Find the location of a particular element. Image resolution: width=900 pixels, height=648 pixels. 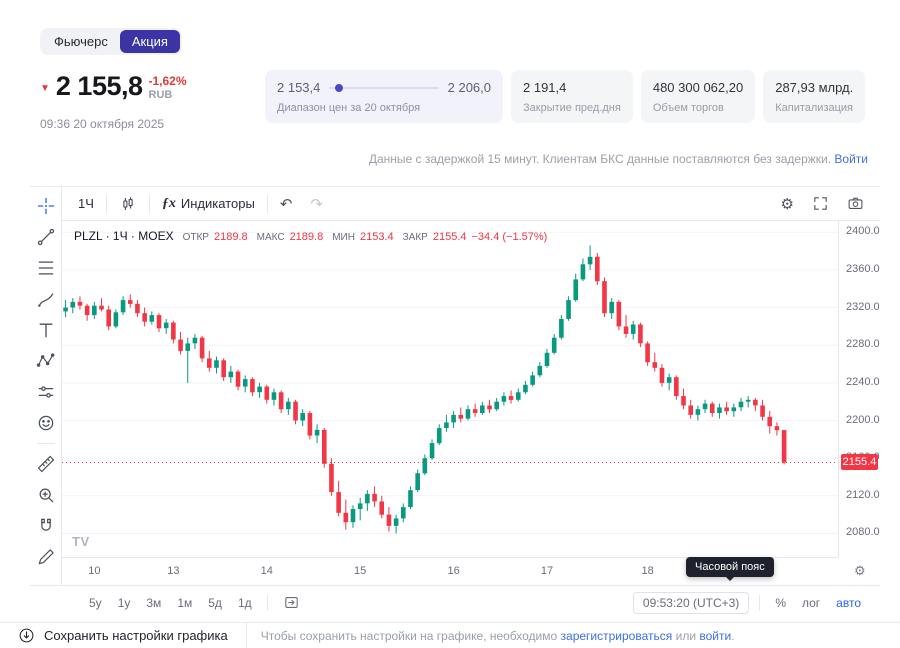

legend-open-label: ОТКР is located at coordinates (195, 237).